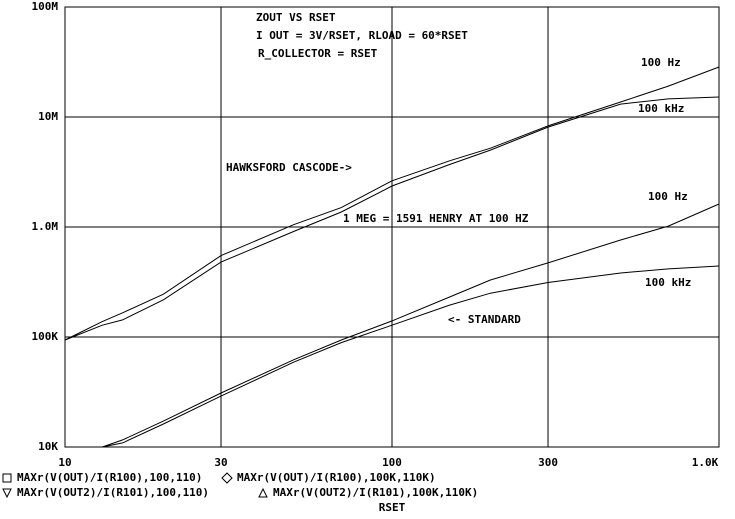 The image size is (735, 519). What do you see at coordinates (548, 462) in the screenshot?
I see `x-tick-label: 300` at bounding box center [548, 462].